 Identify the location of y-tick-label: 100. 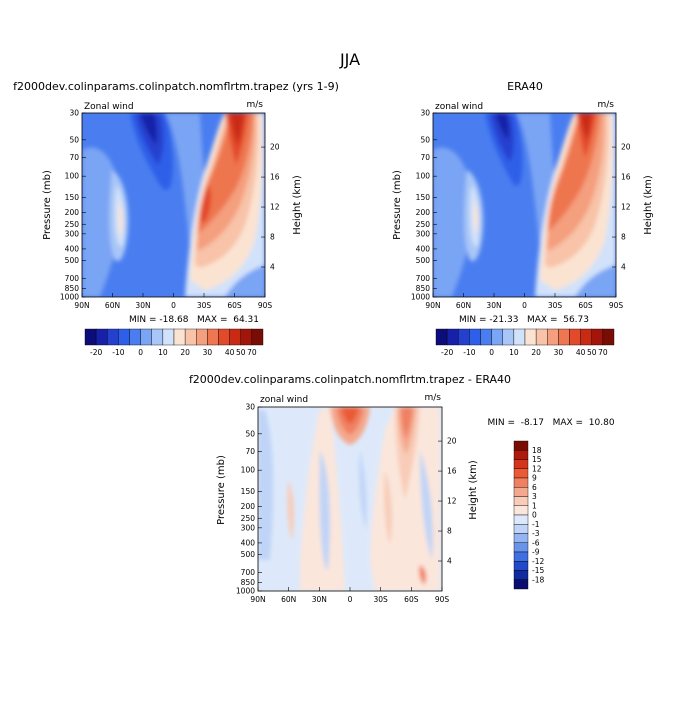
(423, 176).